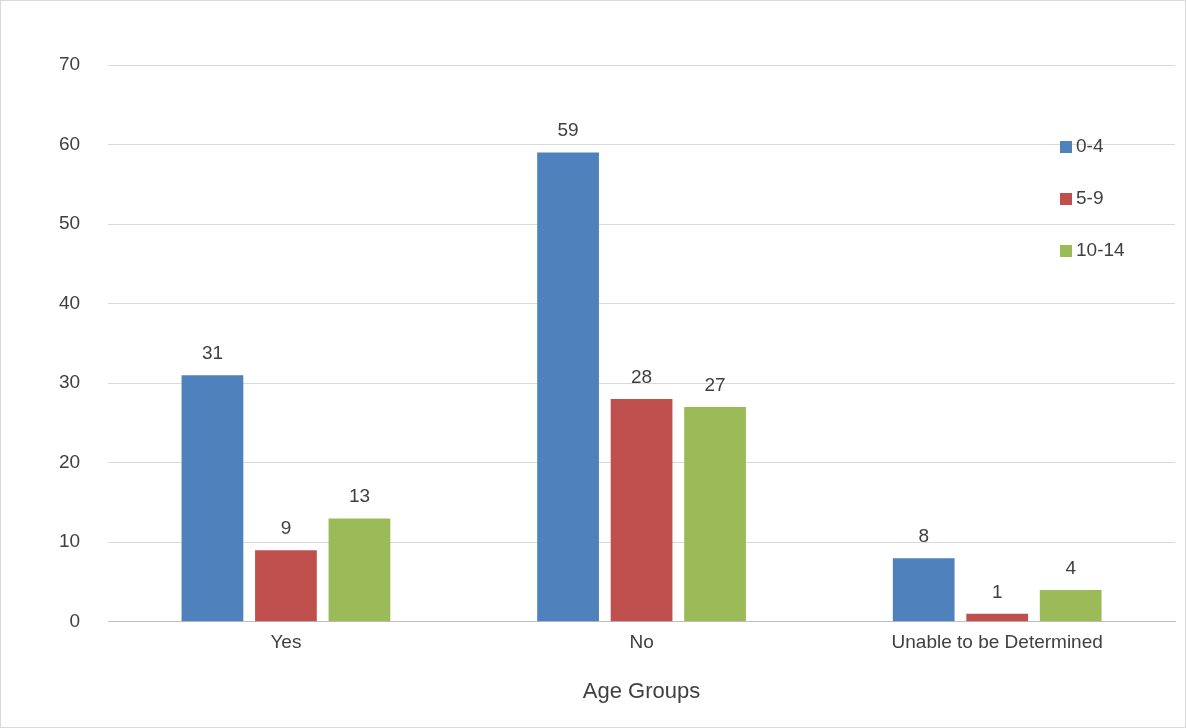 This screenshot has width=1186, height=728. Describe the element at coordinates (997, 642) in the screenshot. I see `x-tick-label: Unable to be Determined` at that location.